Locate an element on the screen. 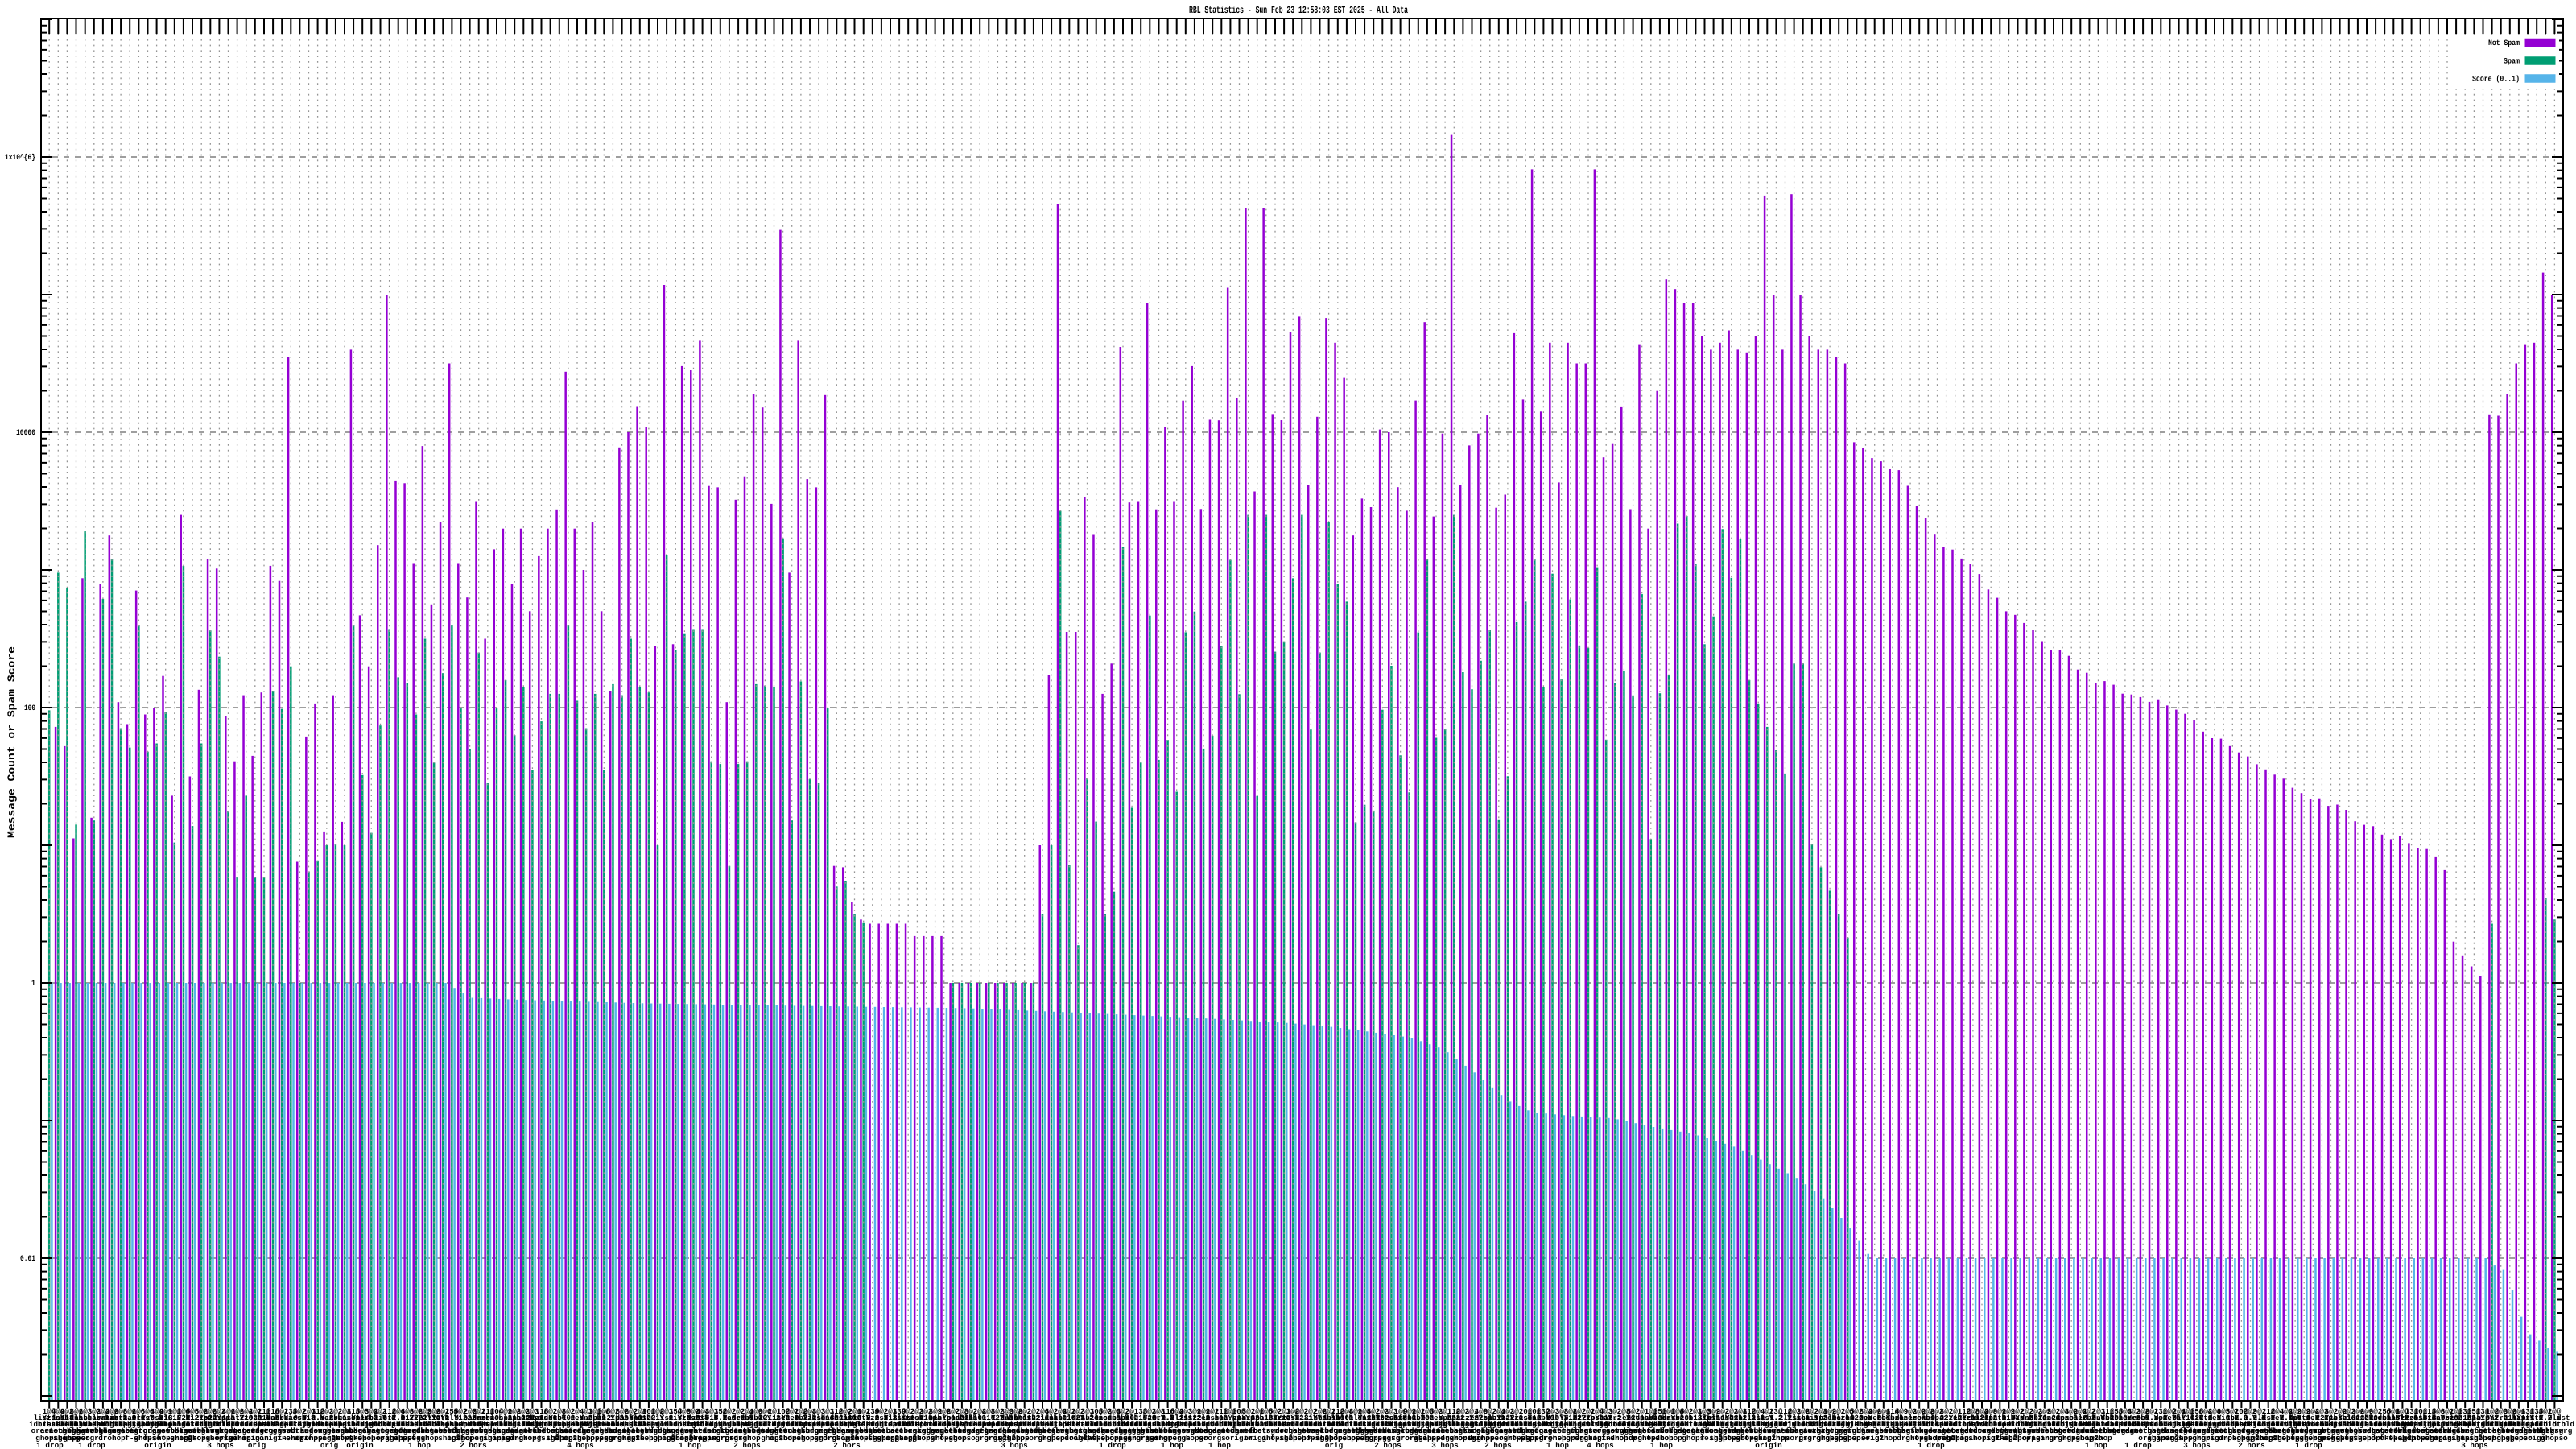 The width and height of the screenshot is (2576, 1449). svg-text: rgrorgso is located at coordinates (846, 1430).